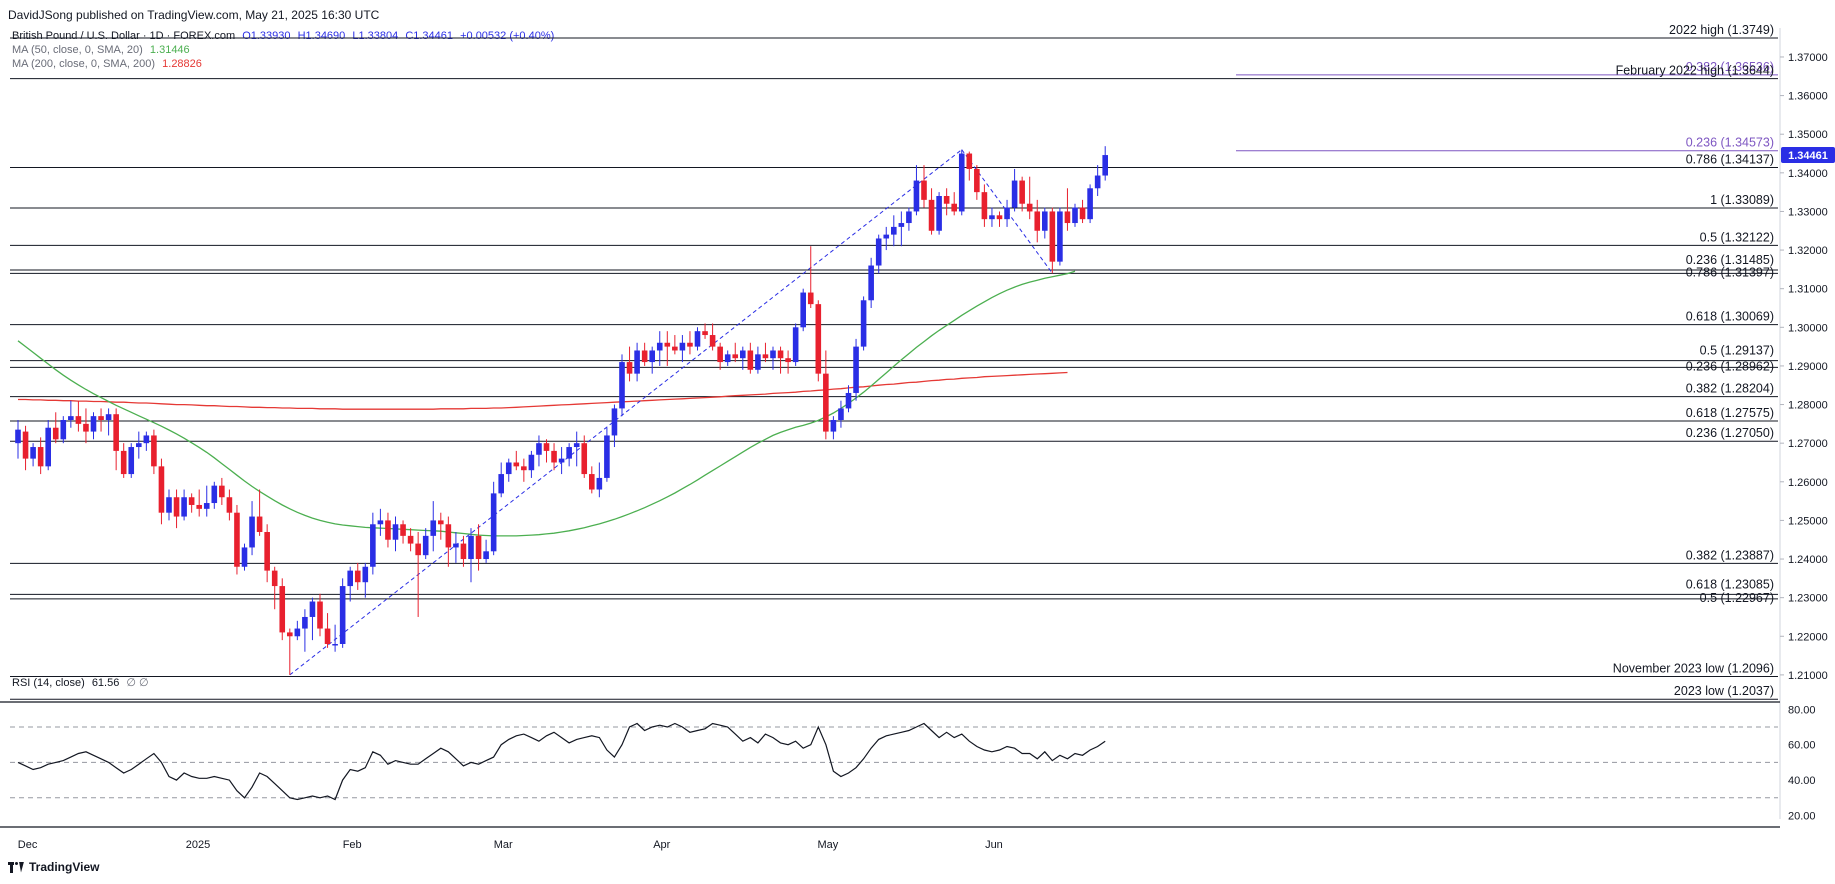 The image size is (1835, 884). What do you see at coordinates (82, 682) in the screenshot?
I see `rsi-legend: RSI (14, close) 61.56 ∅ ∅` at bounding box center [82, 682].